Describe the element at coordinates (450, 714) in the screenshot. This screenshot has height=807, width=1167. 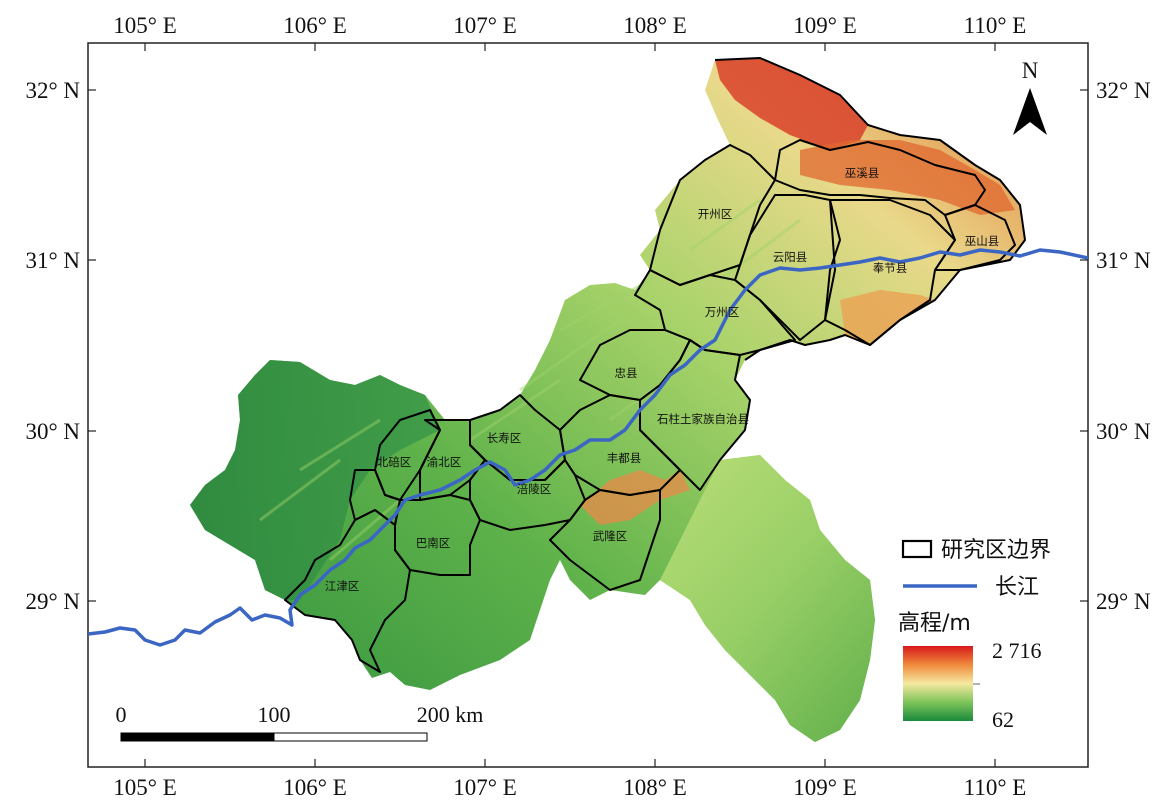
I see `scale-label: 200 km` at that location.